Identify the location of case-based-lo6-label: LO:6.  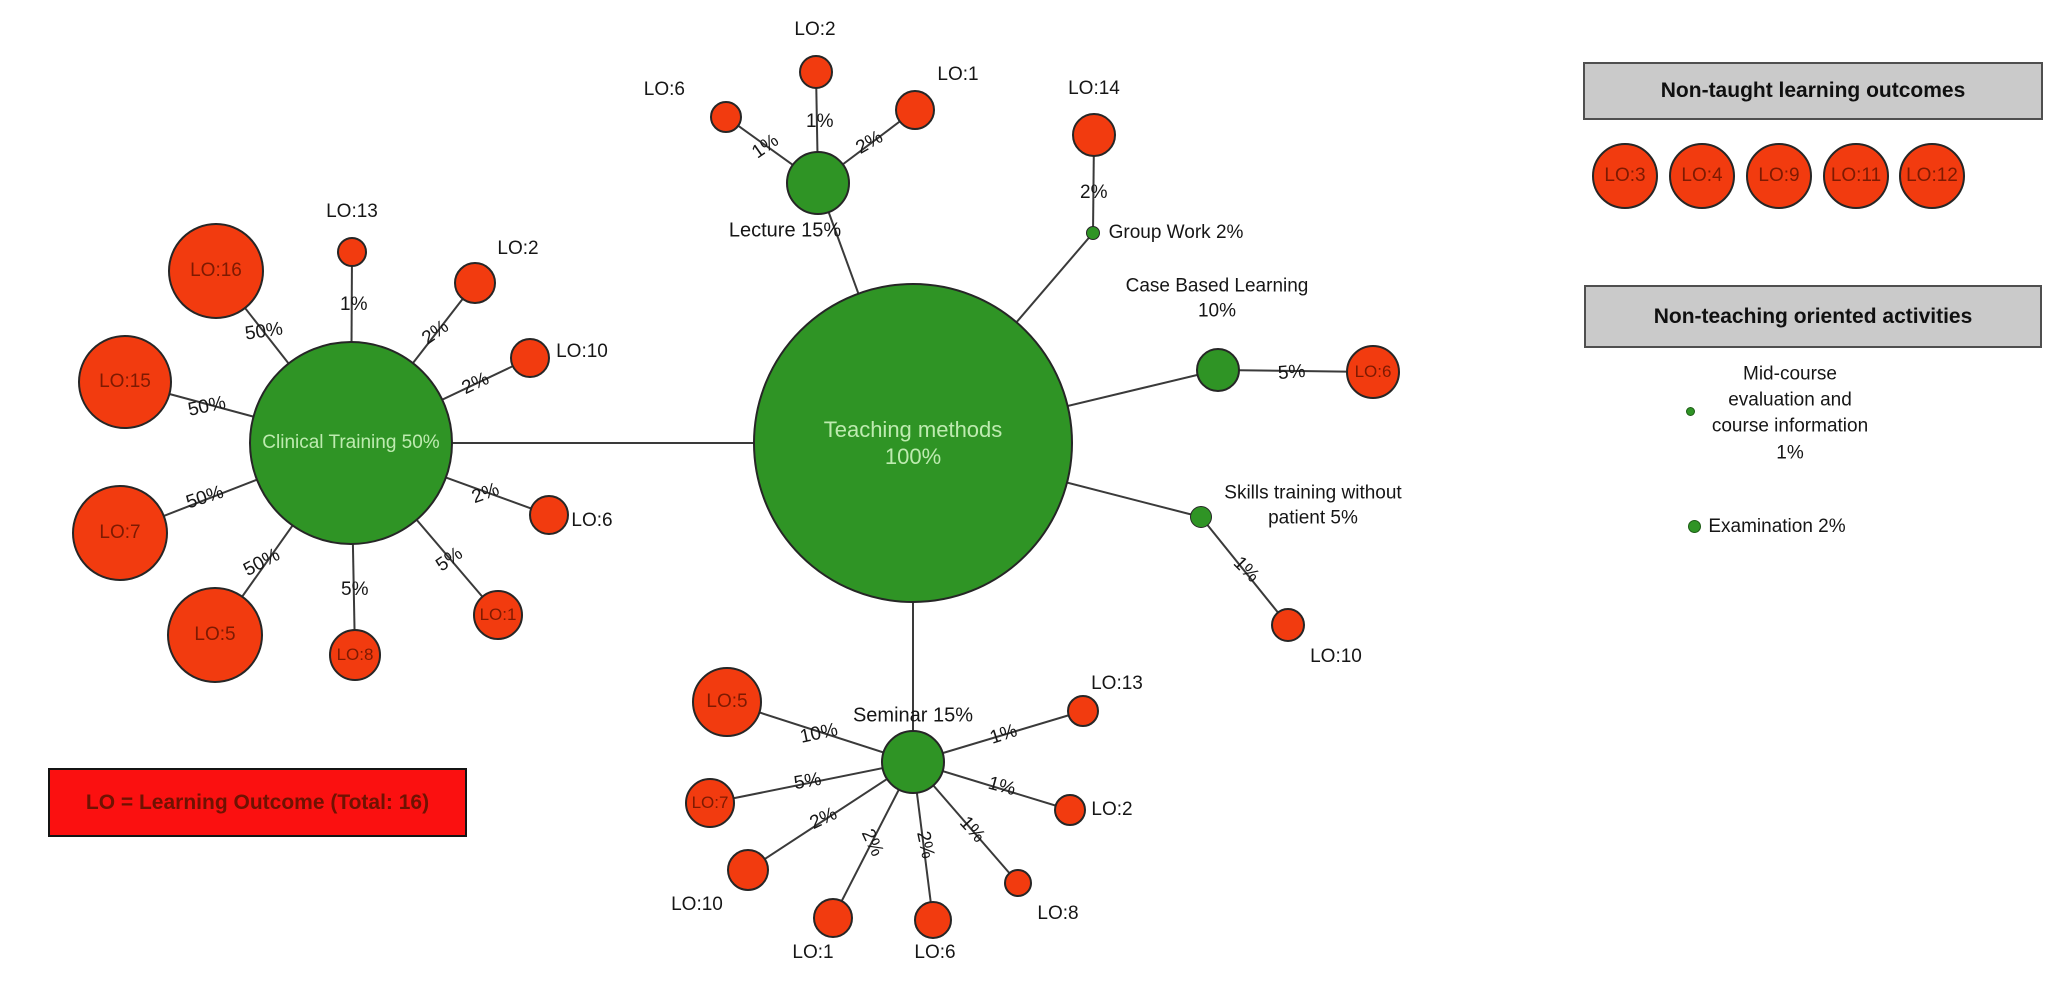
(1373, 372).